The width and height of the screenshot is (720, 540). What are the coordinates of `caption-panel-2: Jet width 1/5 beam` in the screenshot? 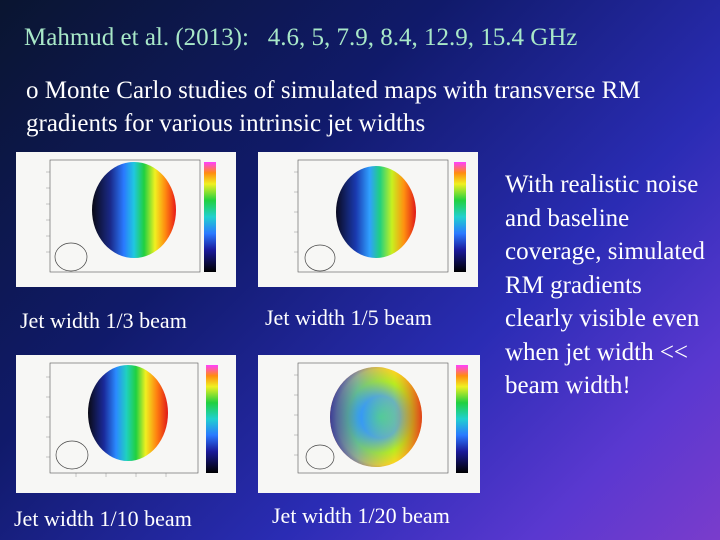 It's located at (348, 317).